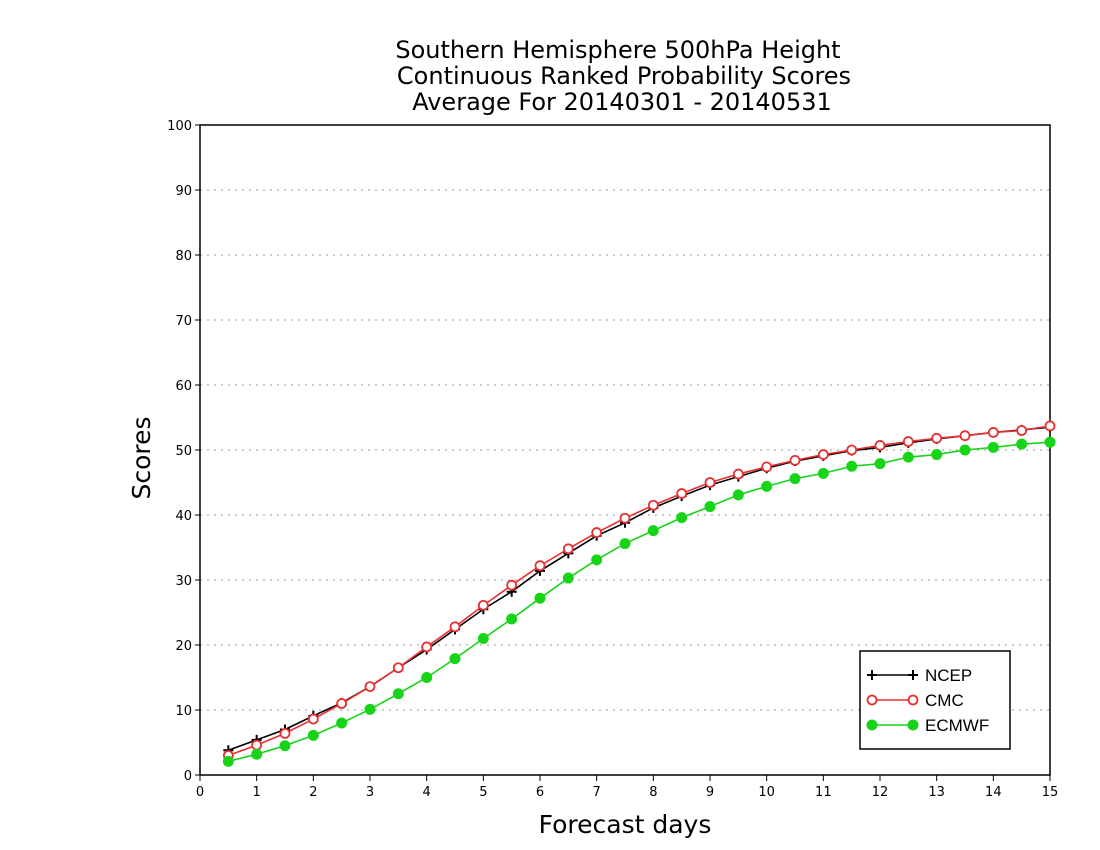 This screenshot has width=1100, height=850. Describe the element at coordinates (183, 451) in the screenshot. I see `y-axis-ticks: 0 10 20 30 40 50 60 70 80 90 100` at that location.